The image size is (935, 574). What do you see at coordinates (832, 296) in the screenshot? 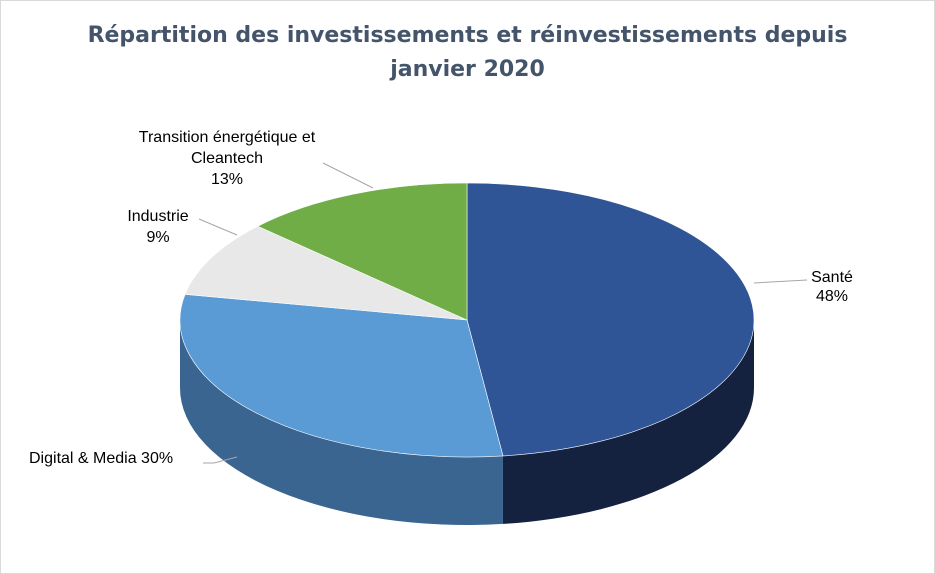
I see `label-sante-value: 48%` at bounding box center [832, 296].